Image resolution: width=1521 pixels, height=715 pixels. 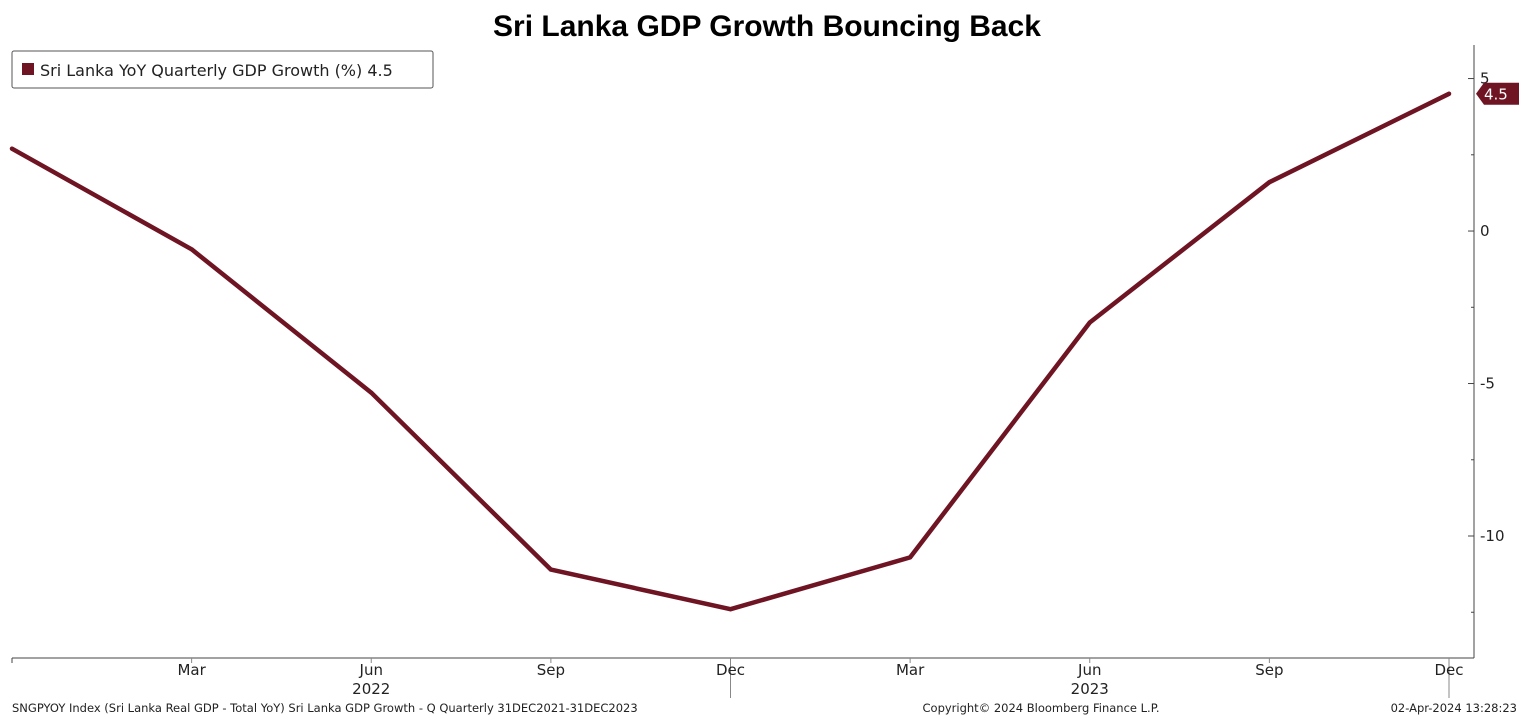 I want to click on y-tick-label: 5, so click(x=1485, y=79).